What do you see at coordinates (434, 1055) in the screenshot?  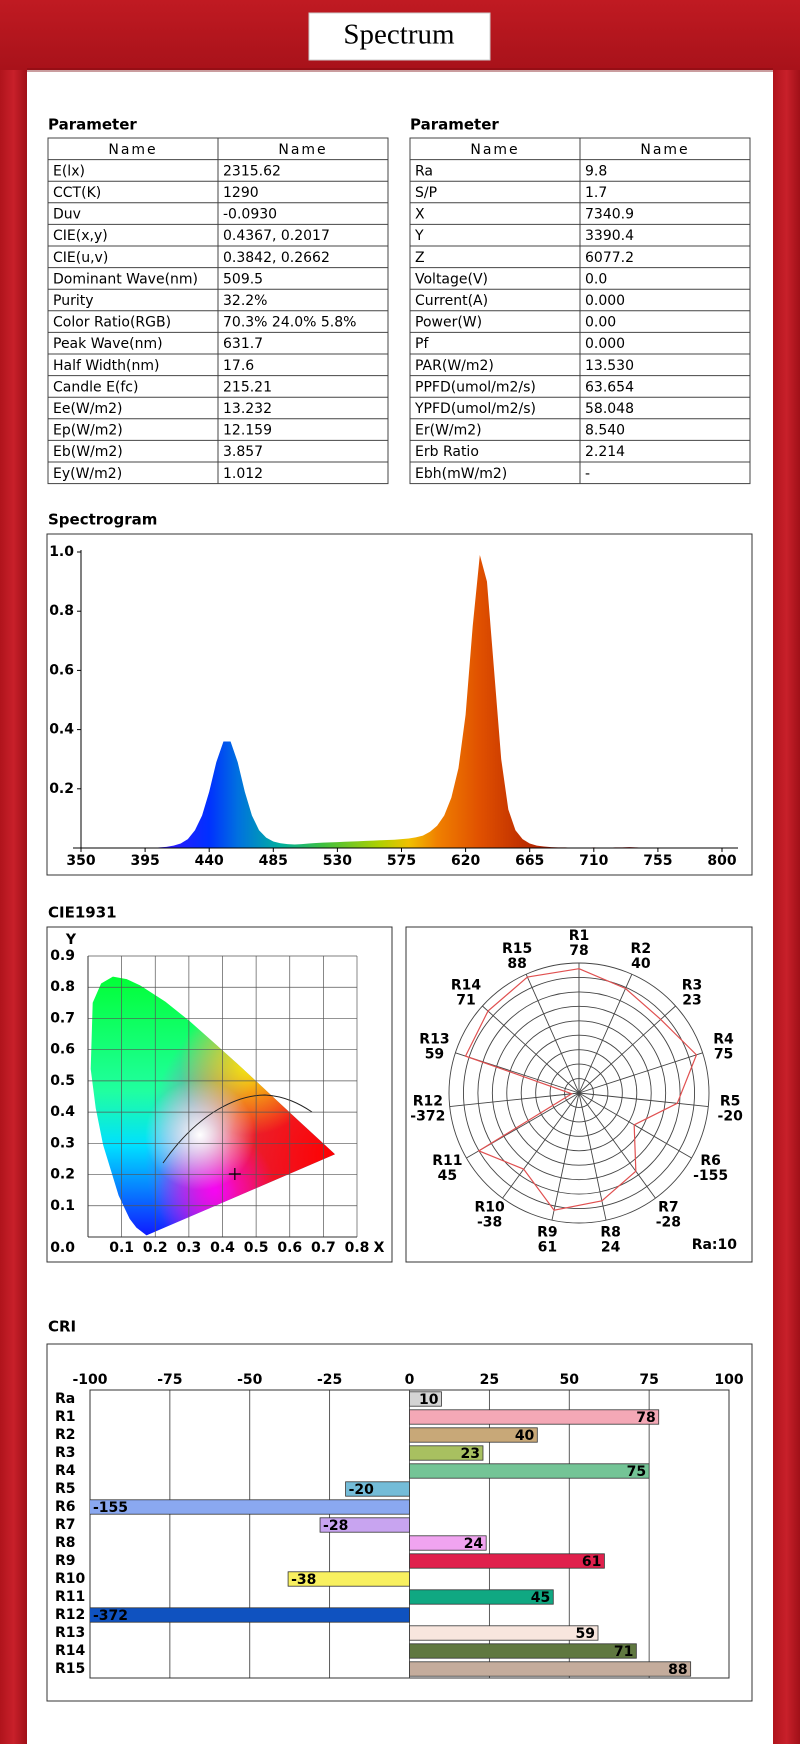 I see `radar-value-label: 59` at bounding box center [434, 1055].